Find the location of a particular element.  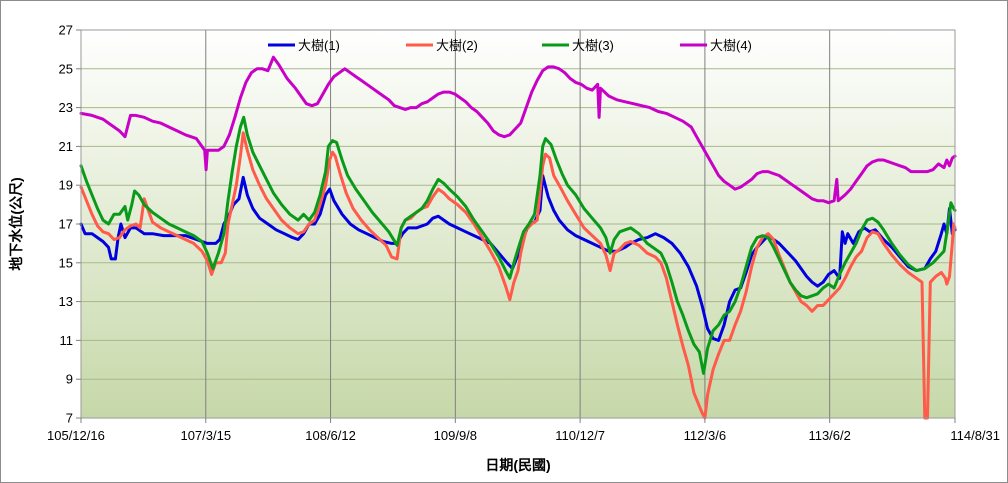

x-tick-label: 105/12/16 is located at coordinates (76, 435).